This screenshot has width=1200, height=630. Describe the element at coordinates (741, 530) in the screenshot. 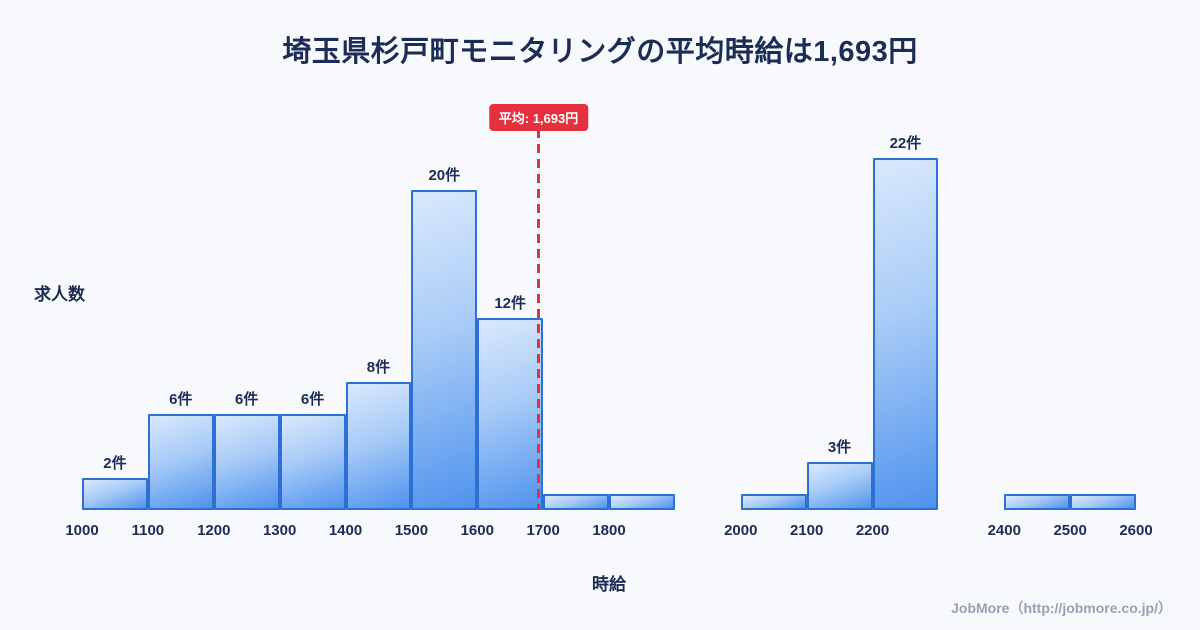

I see `x-tick-label: 2000` at that location.